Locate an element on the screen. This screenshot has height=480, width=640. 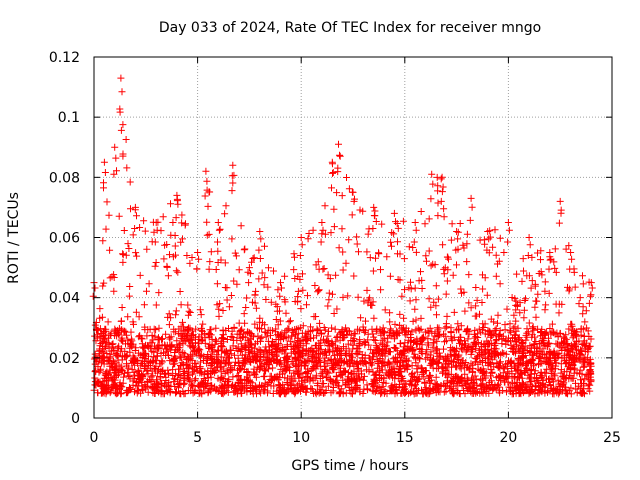
y-tick-label: 0.06 is located at coordinates (64, 239).